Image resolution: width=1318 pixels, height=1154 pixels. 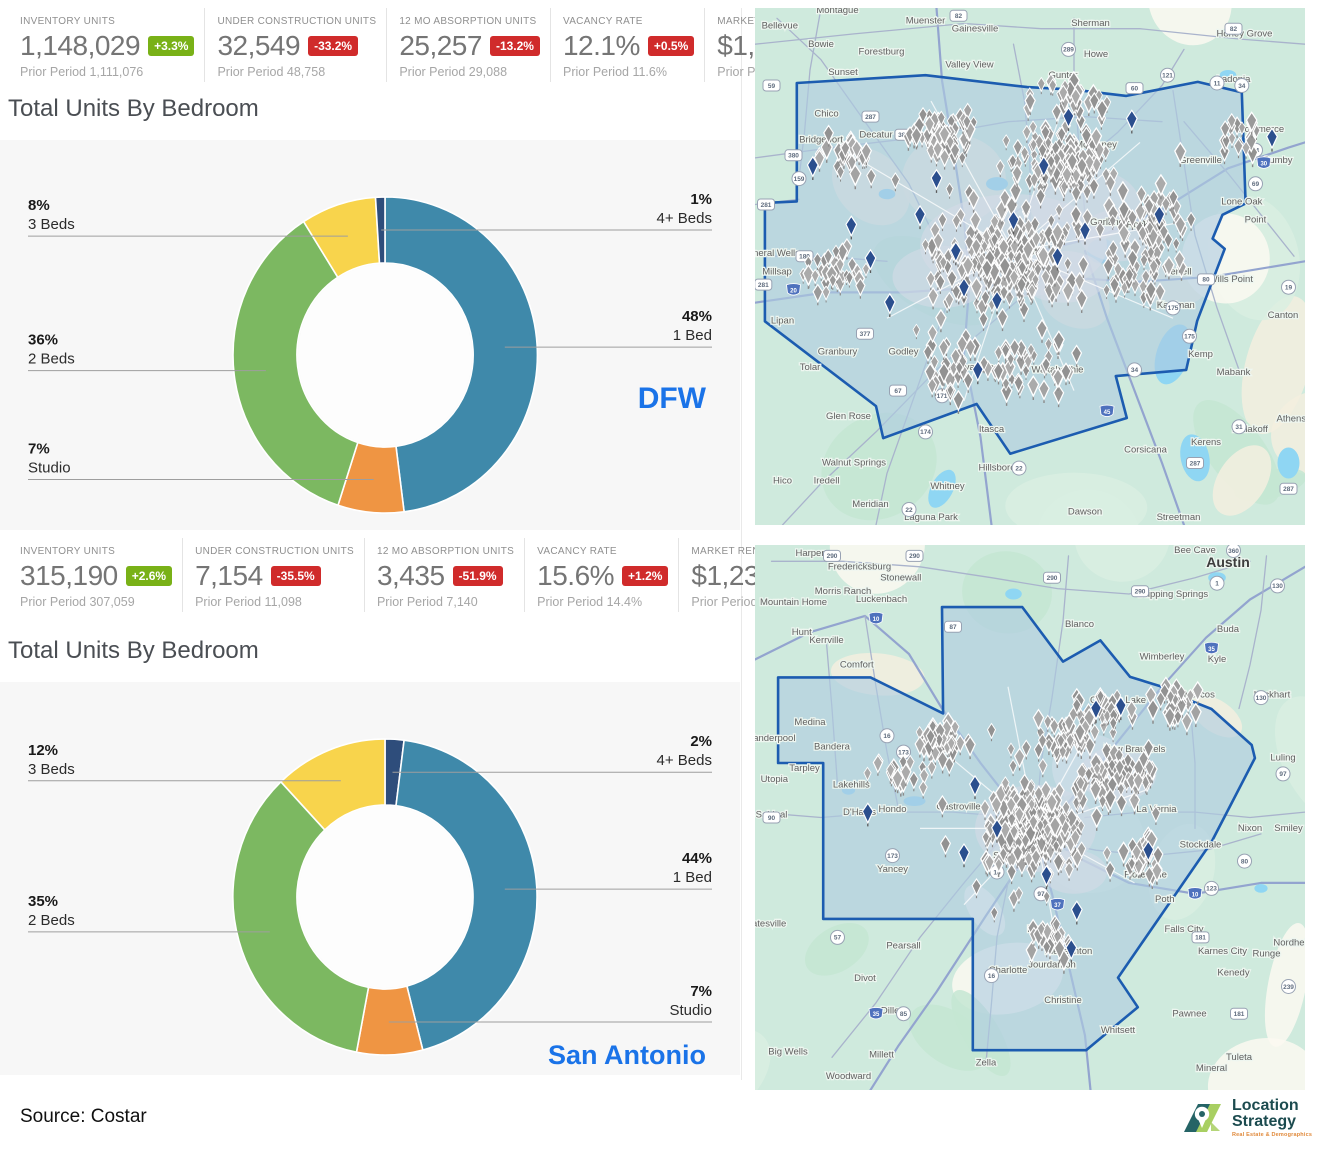 I want to click on donut-slice-1-bed, so click(x=466, y=895).